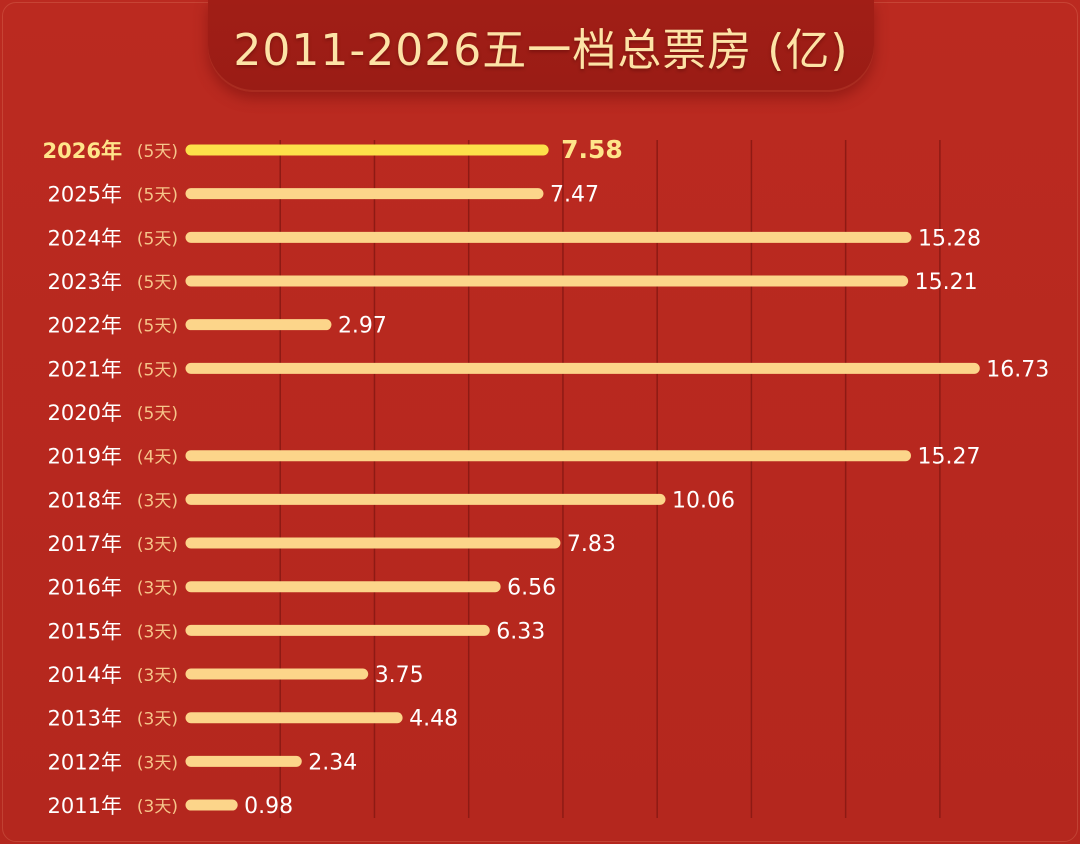 Image resolution: width=1080 pixels, height=844 pixels. I want to click on data-label: 15.21, so click(946, 282).